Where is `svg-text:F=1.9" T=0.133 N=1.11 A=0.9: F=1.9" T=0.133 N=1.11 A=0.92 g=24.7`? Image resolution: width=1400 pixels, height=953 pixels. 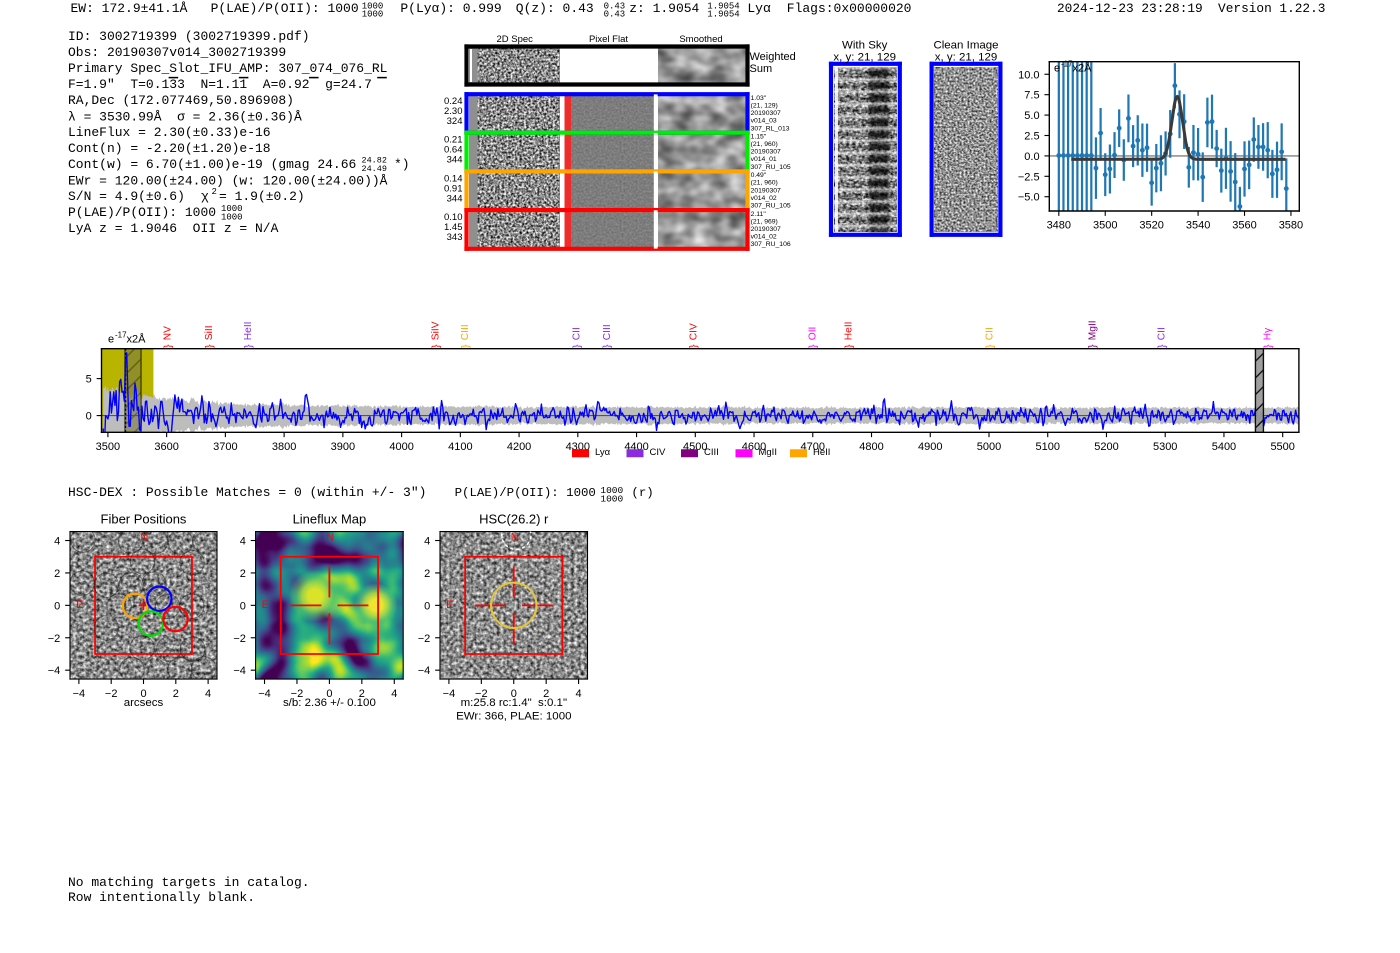 svg-text:F=1.9" T=0.133 N=1.11 A=0.9: F=1.9" T=0.133 N=1.11 A=0.92 g=24.7 is located at coordinates (220, 84).